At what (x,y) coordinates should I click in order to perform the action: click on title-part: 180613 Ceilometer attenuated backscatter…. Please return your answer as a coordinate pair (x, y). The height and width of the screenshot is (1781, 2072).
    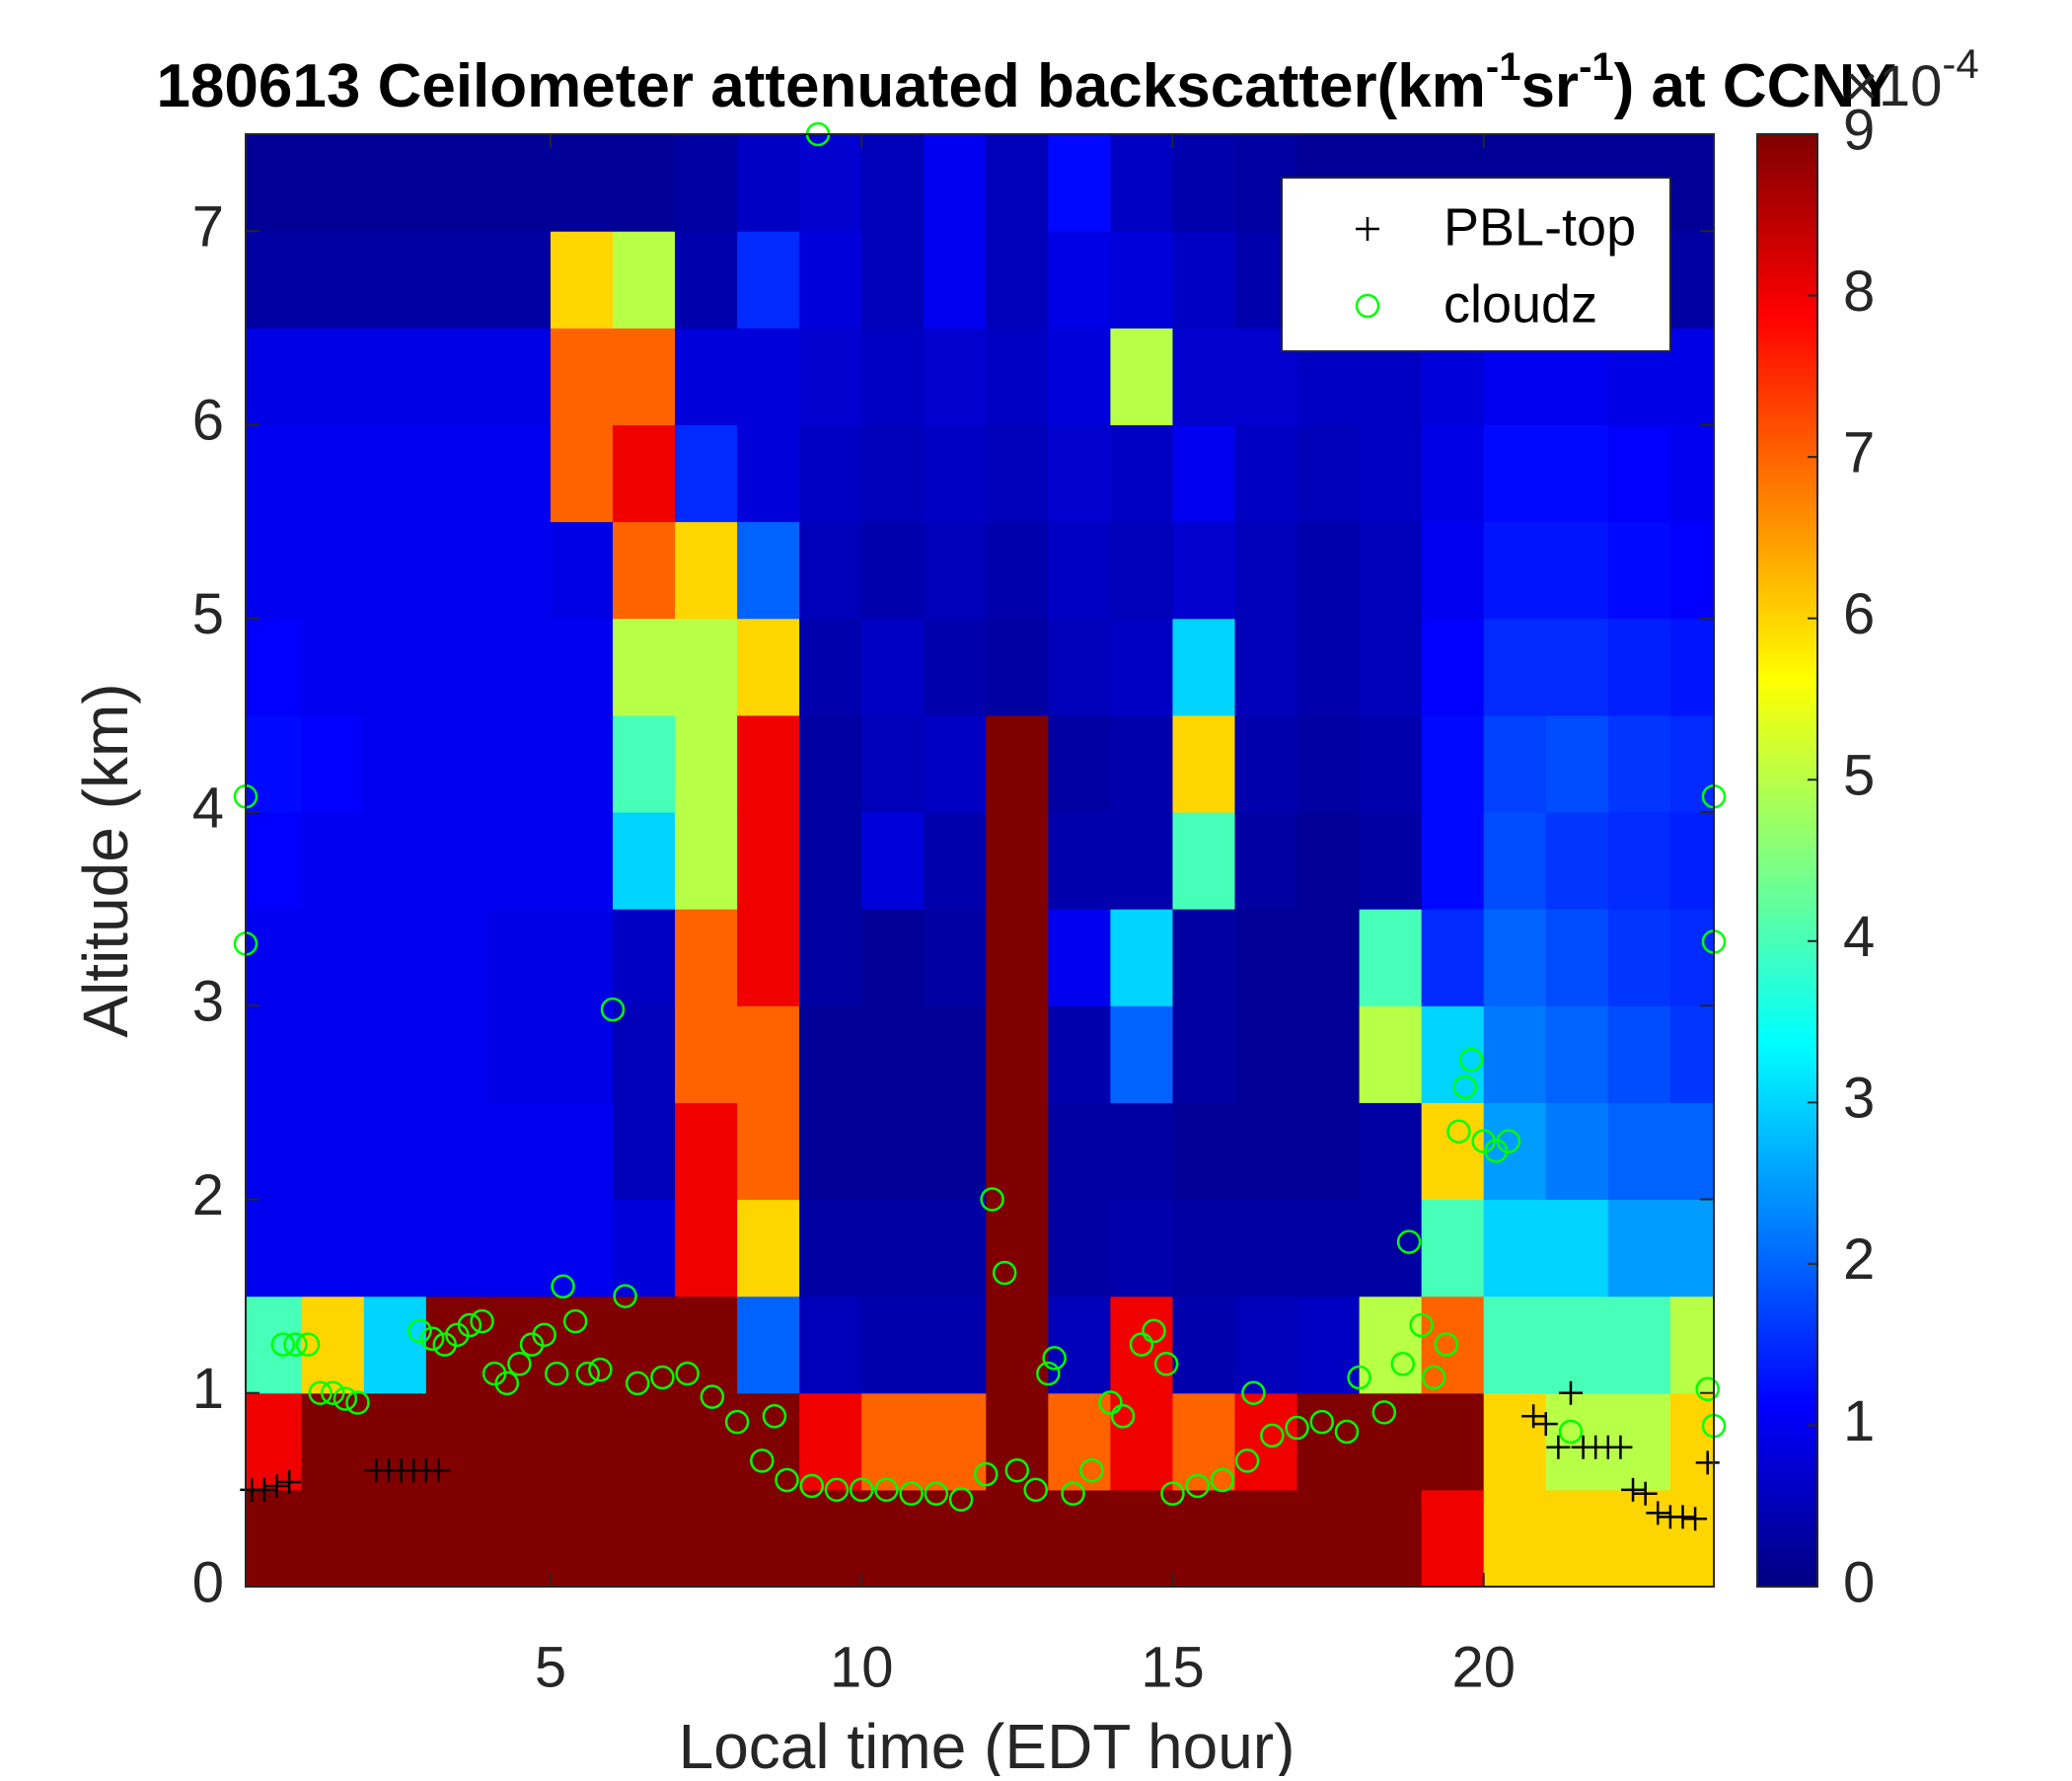
    Looking at the image, I should click on (821, 86).